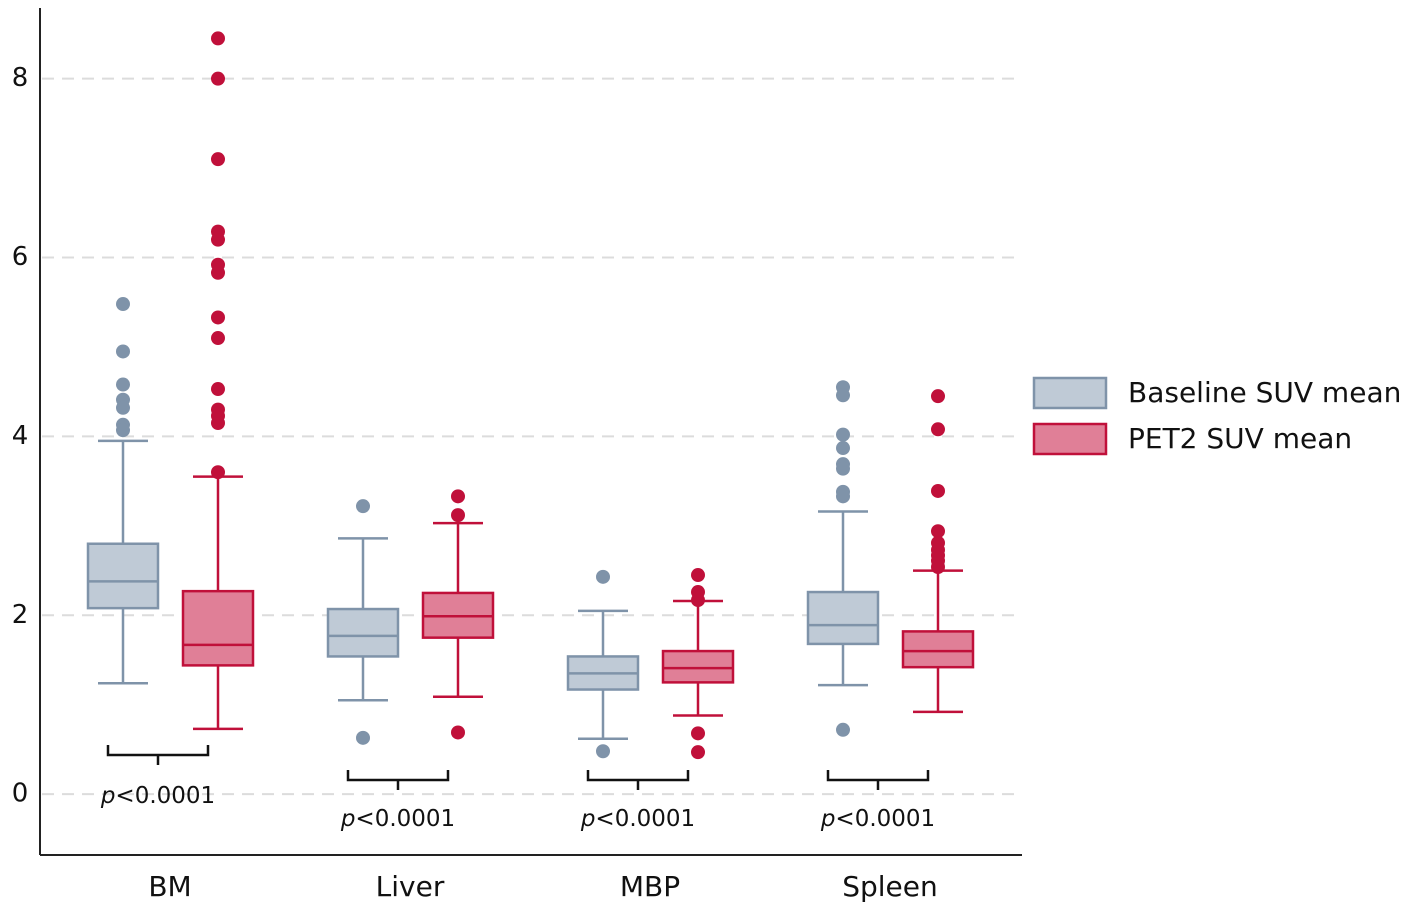 Image resolution: width=1416 pixels, height=907 pixels. I want to click on legend-label: Baseline SUV mean, so click(1264, 392).